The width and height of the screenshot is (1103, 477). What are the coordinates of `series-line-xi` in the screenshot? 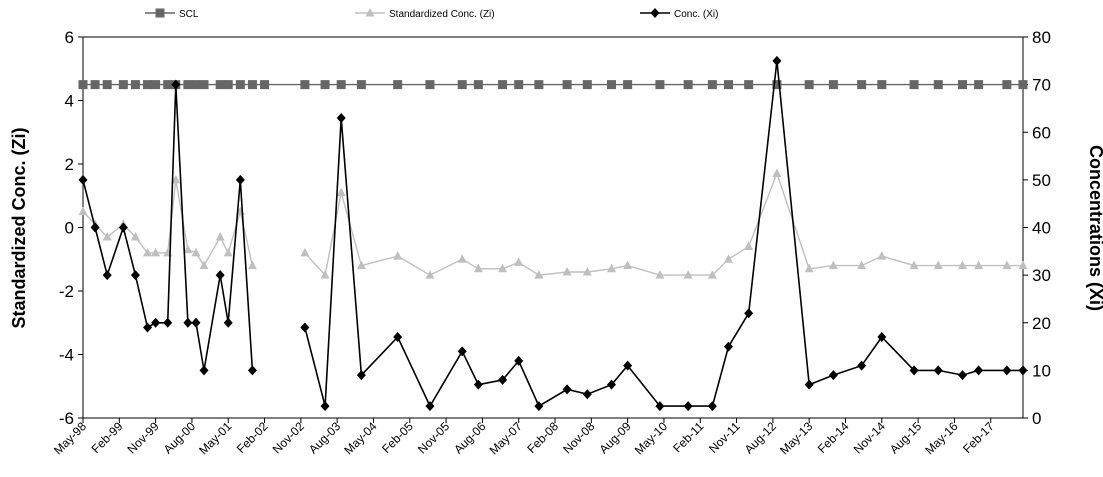 It's located at (168, 227).